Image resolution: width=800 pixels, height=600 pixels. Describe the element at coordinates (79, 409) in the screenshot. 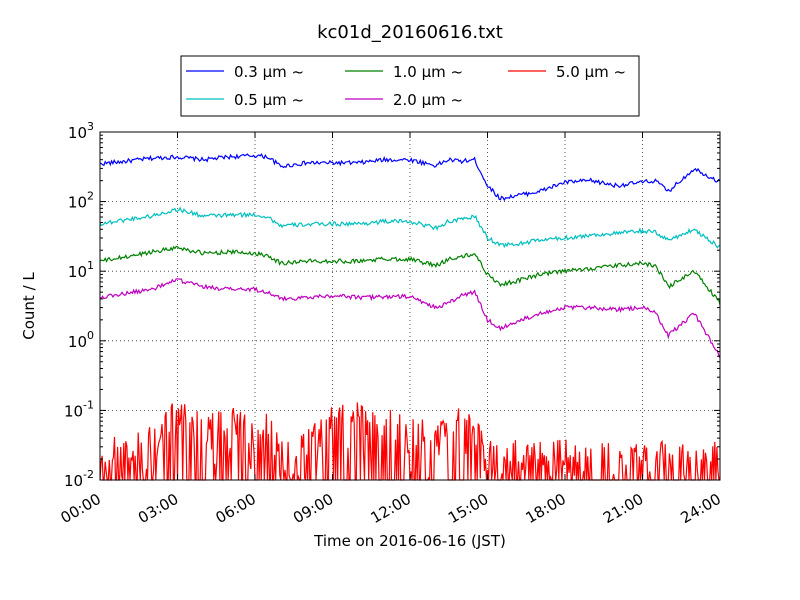

I see `y-tick-label: 10⁻¹` at that location.